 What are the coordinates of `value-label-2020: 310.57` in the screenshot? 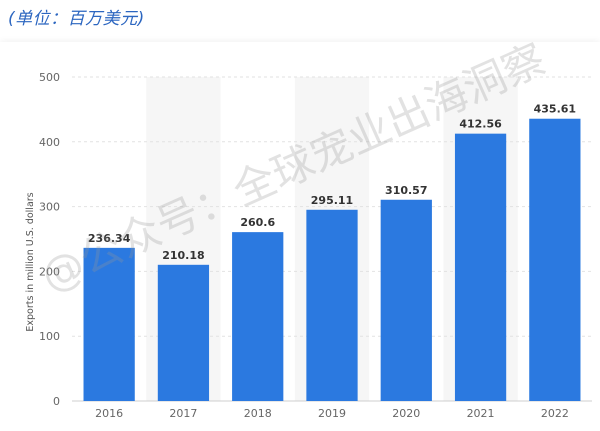 It's located at (406, 190).